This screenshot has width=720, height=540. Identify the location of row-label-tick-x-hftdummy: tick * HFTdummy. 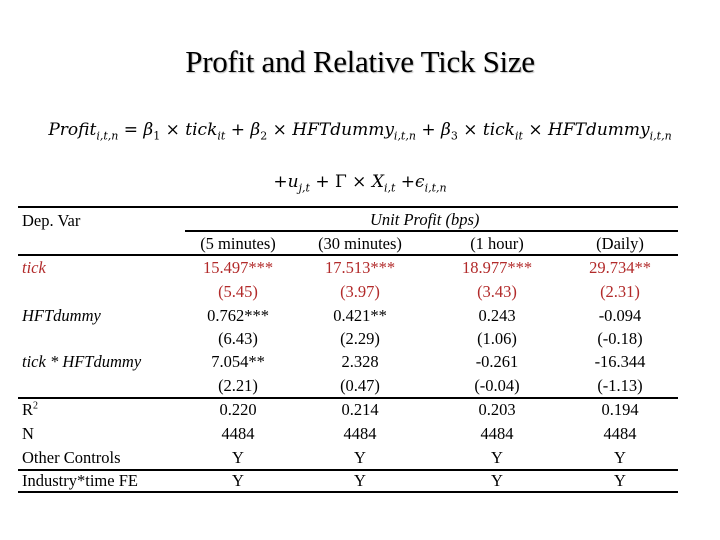
(82, 361).